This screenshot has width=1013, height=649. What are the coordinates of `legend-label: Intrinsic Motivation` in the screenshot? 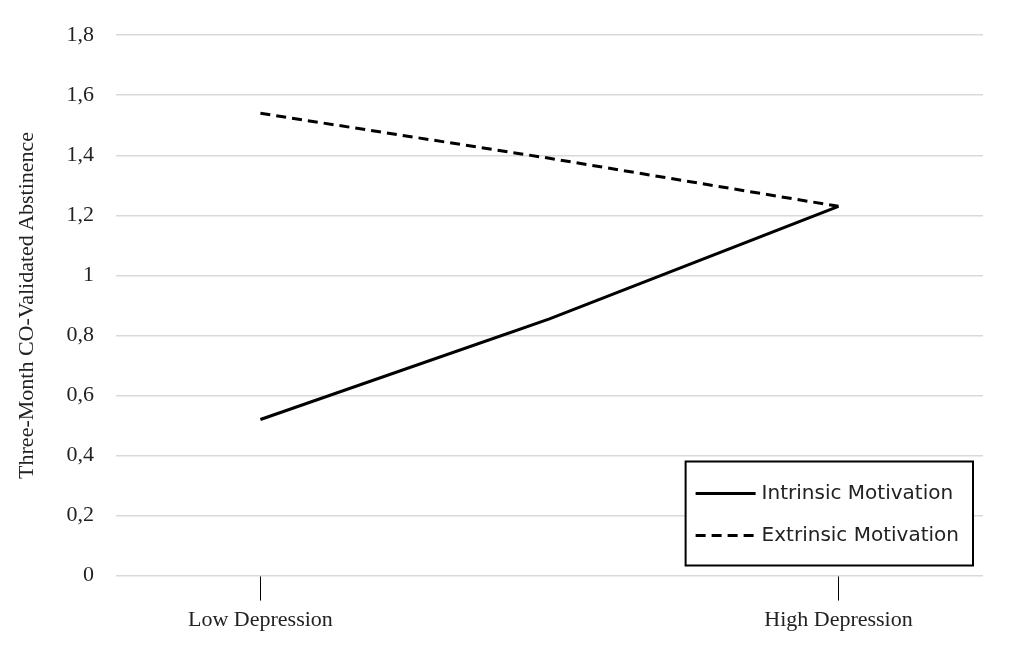 It's located at (857, 491).